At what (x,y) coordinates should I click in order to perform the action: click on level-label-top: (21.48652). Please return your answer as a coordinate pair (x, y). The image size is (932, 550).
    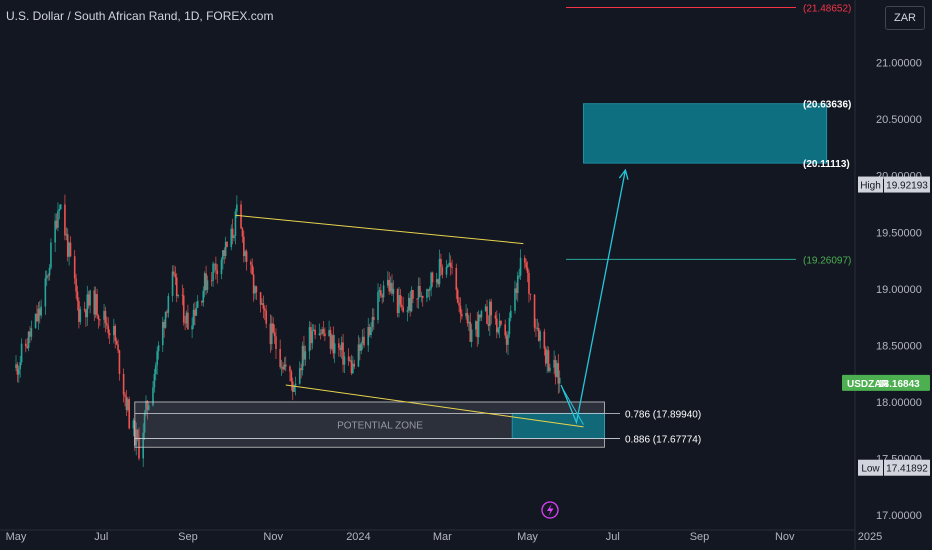
    Looking at the image, I should click on (827, 9).